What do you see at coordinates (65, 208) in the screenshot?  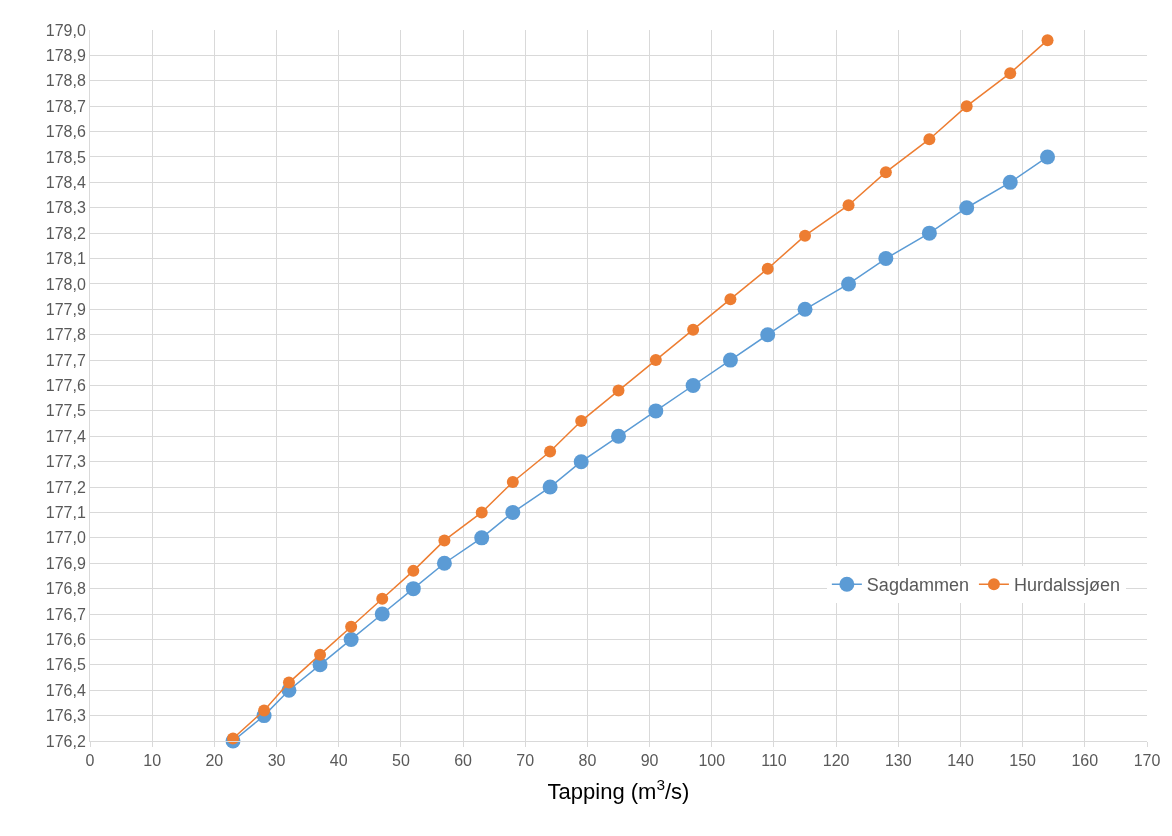 I see `y-tick-label: 178,3` at bounding box center [65, 208].